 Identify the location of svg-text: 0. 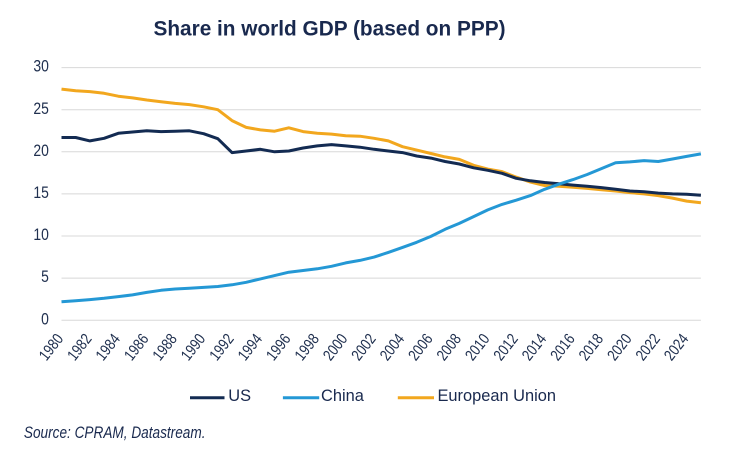
(45, 318).